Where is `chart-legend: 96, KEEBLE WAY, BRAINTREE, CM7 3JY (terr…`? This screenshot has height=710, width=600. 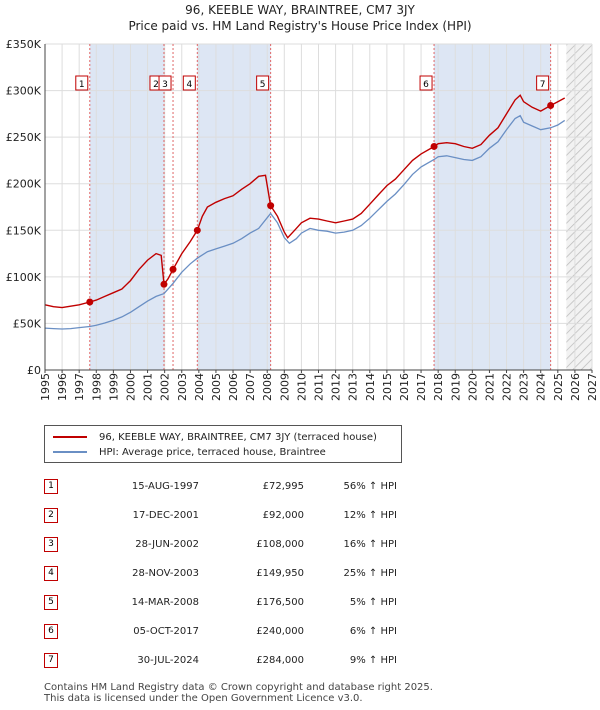 chart-legend: 96, KEEBLE WAY, BRAINTREE, CM7 3JY (terr… is located at coordinates (223, 444).